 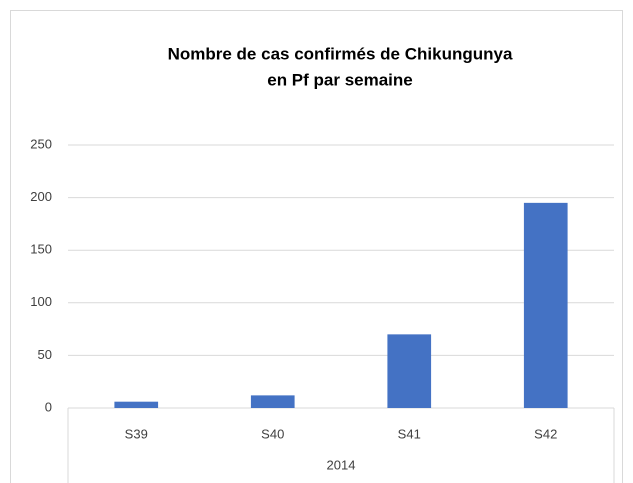 I want to click on y-tick-label: 250, so click(x=41, y=143).